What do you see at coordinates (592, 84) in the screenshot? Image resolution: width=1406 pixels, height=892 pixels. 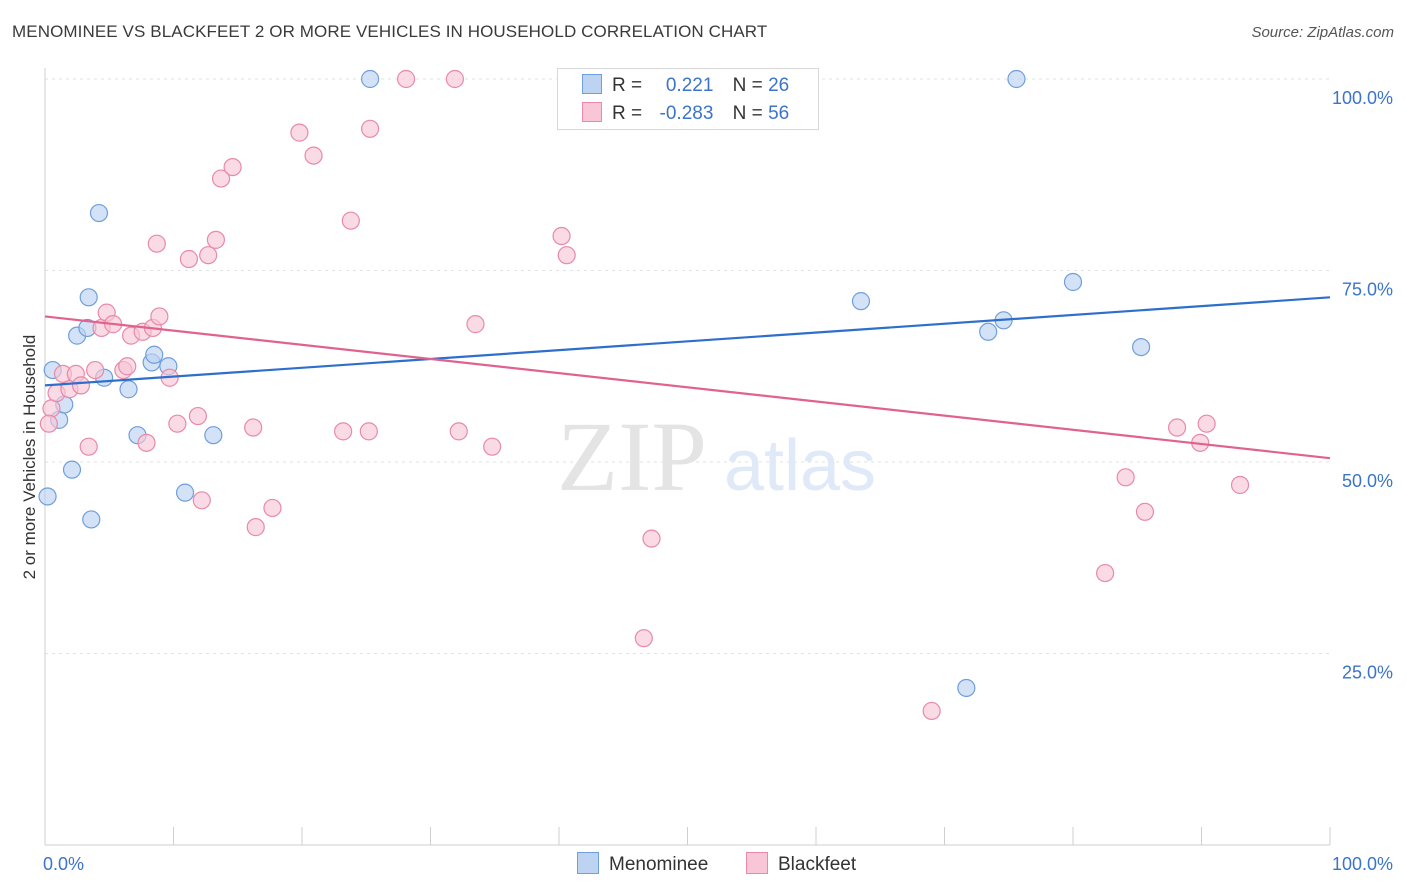 I see `menominee-swatch` at bounding box center [592, 84].